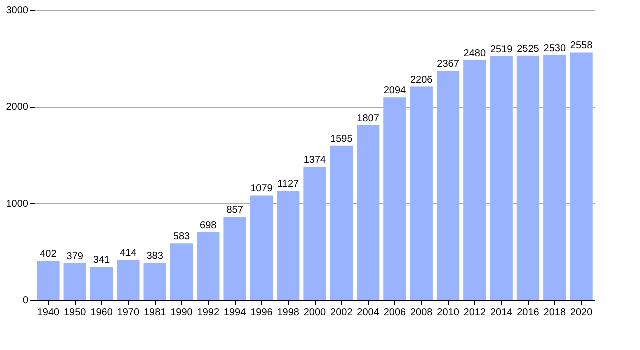  Describe the element at coordinates (315, 160) in the screenshot. I see `data-label: 1374` at that location.